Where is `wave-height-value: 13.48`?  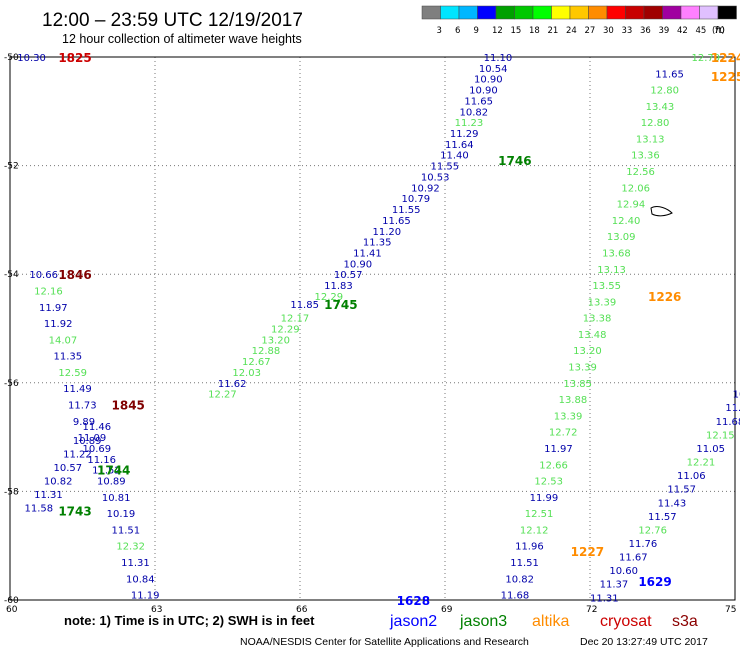
wave-height-value: 13.48 is located at coordinates (592, 335).